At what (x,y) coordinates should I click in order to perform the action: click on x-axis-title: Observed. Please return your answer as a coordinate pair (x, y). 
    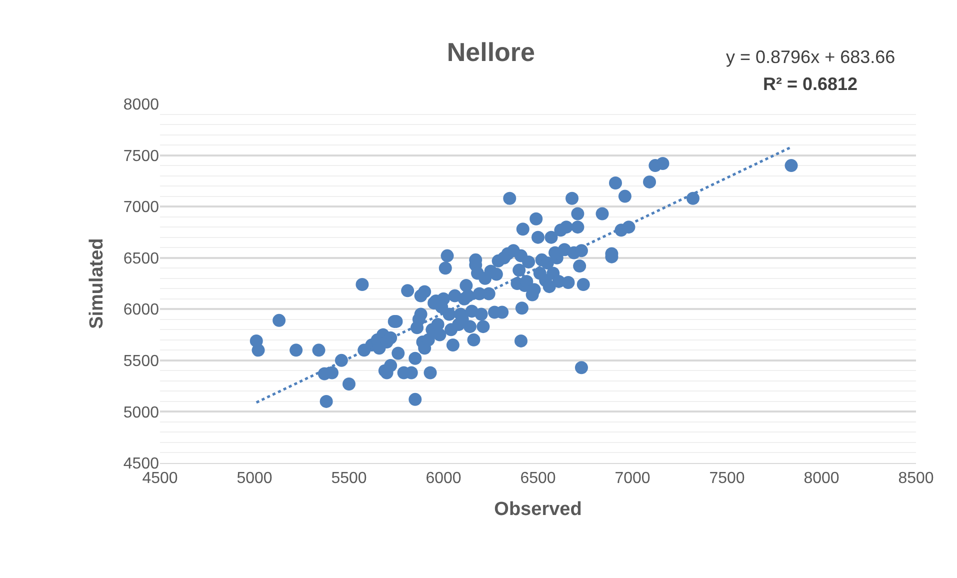
    Looking at the image, I should click on (538, 509).